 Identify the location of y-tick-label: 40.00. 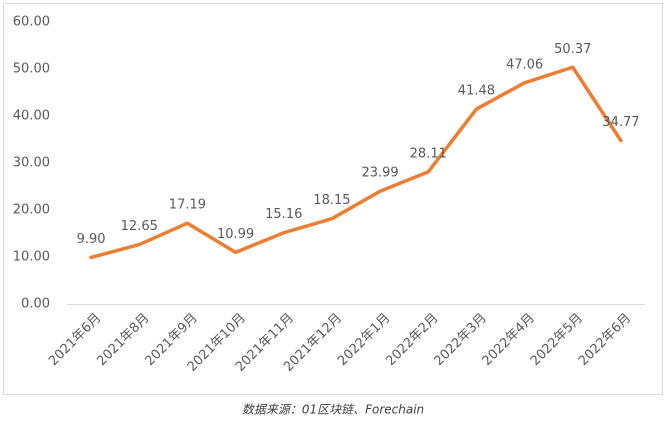
(31, 116).